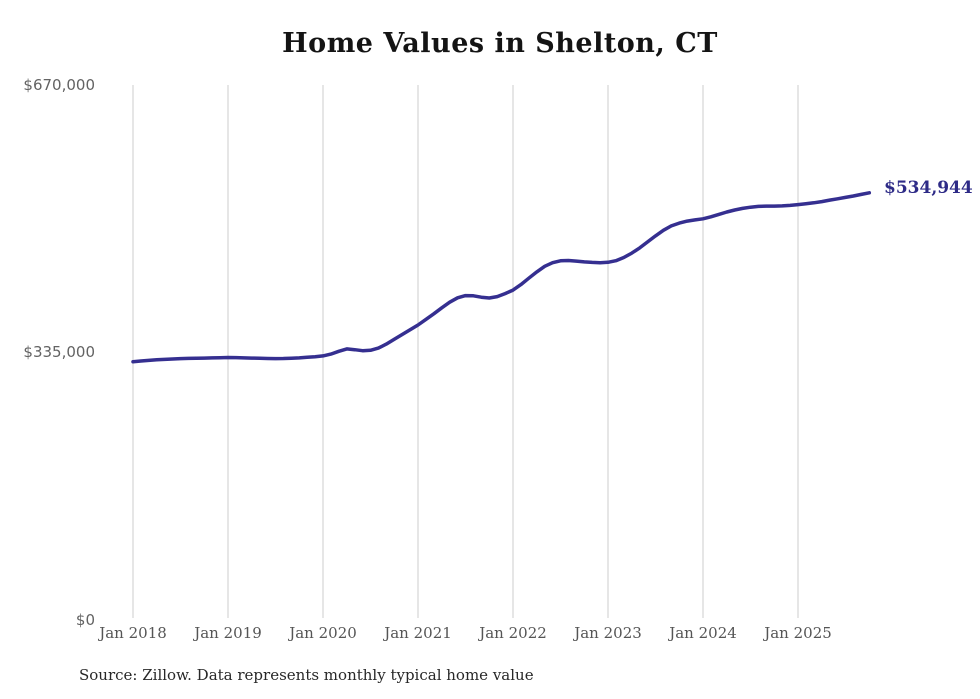  Describe the element at coordinates (703, 633) in the screenshot. I see `x-axis-tick-label: Jan 2024` at that location.